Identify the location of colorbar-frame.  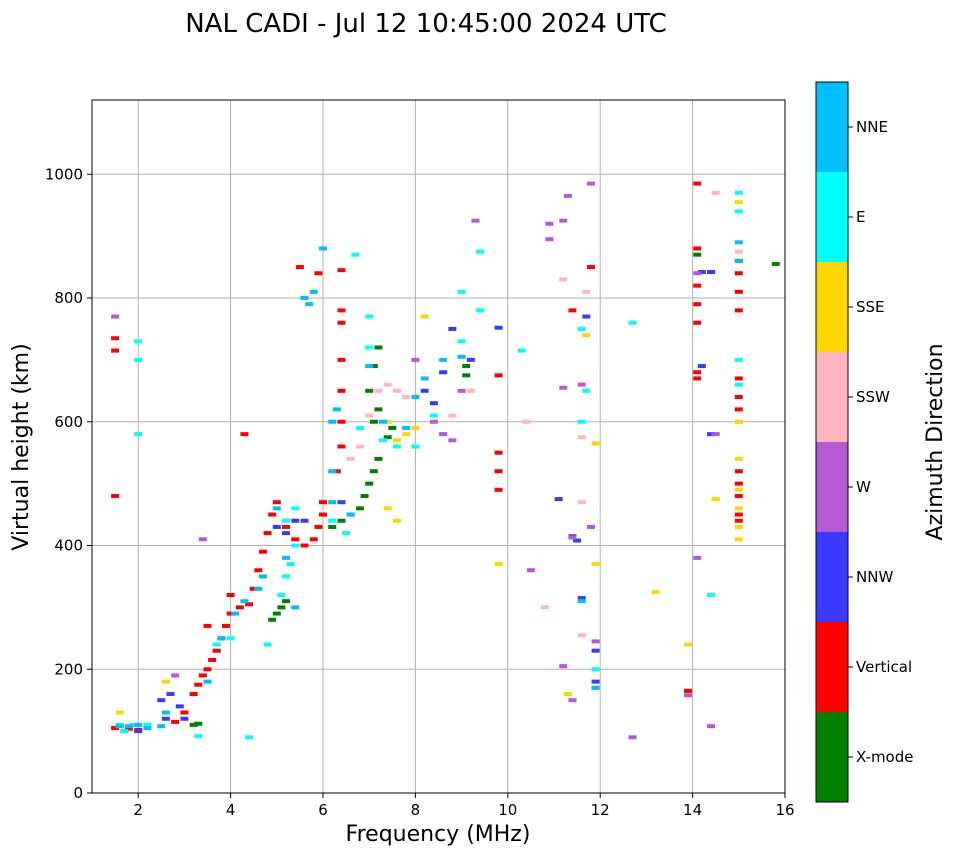
(832, 442).